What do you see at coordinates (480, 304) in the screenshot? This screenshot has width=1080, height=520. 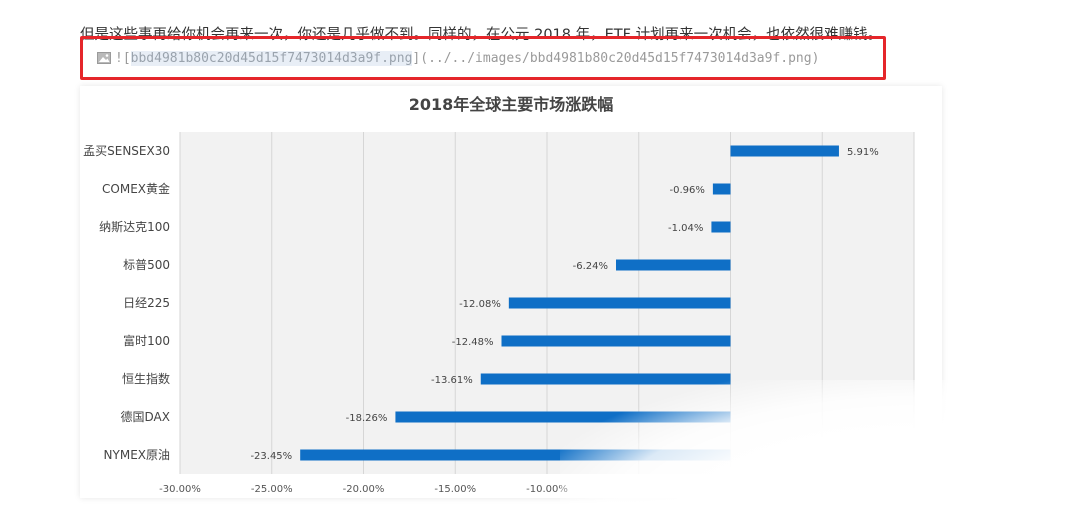 I see `data-label: -12.08%` at bounding box center [480, 304].